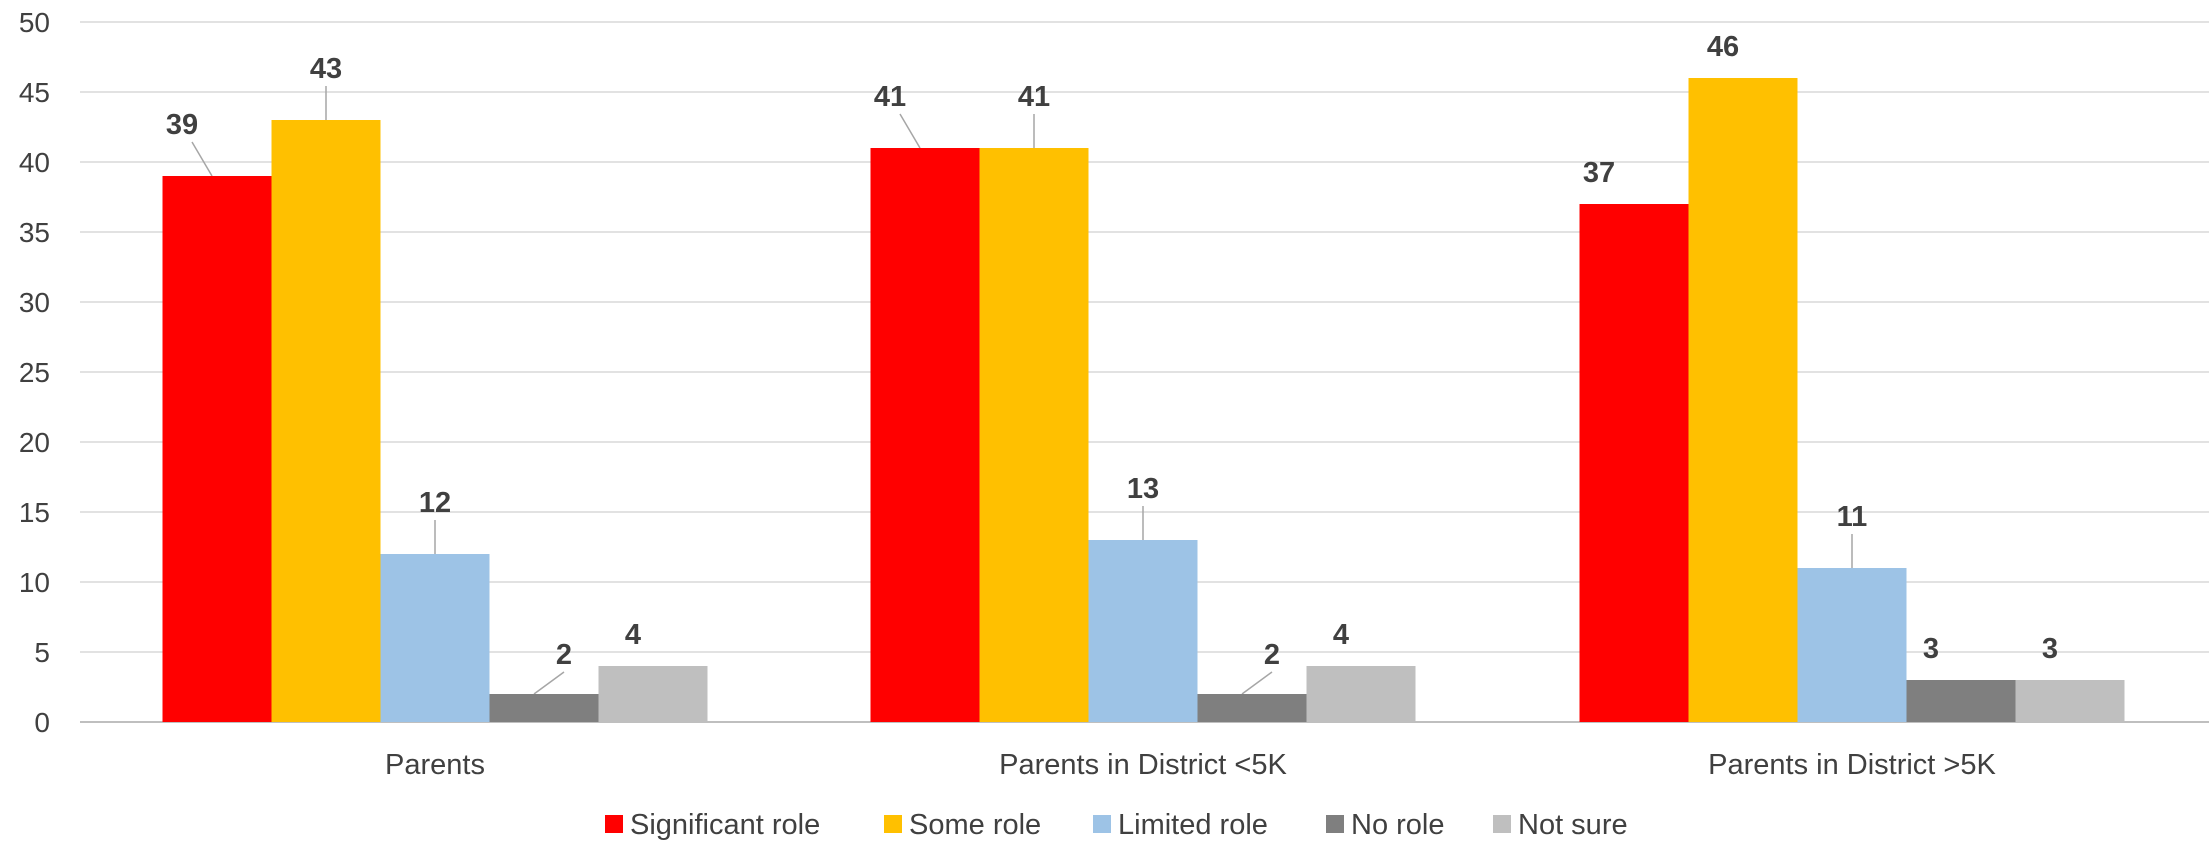  What do you see at coordinates (34, 582) in the screenshot?
I see `y-tick-label: 10` at bounding box center [34, 582].